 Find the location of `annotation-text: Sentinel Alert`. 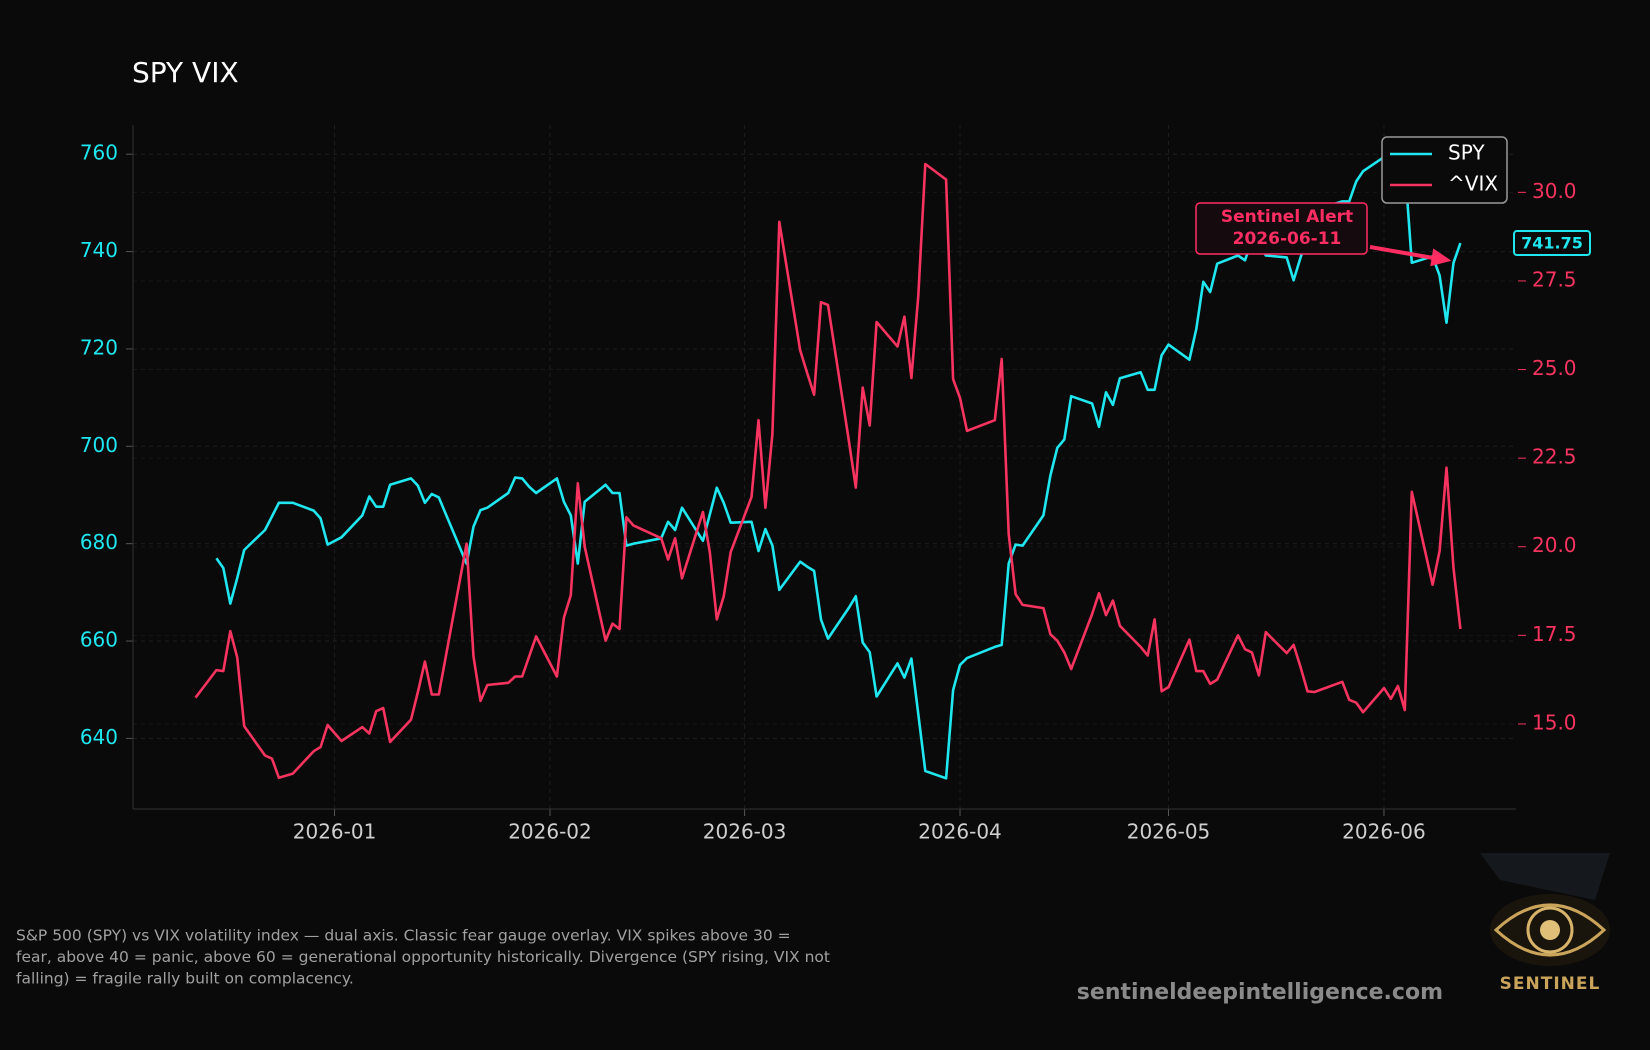

annotation-text: Sentinel Alert is located at coordinates (1287, 217).